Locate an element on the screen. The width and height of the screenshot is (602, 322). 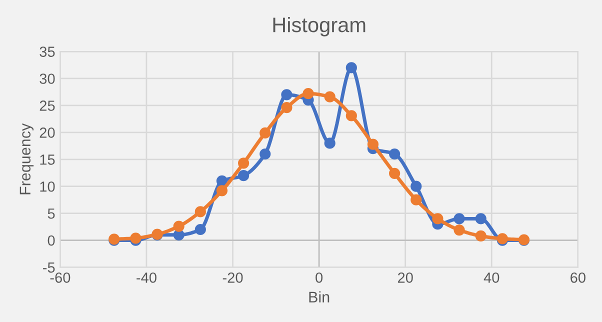
x-tick-label: -40 is located at coordinates (146, 277).